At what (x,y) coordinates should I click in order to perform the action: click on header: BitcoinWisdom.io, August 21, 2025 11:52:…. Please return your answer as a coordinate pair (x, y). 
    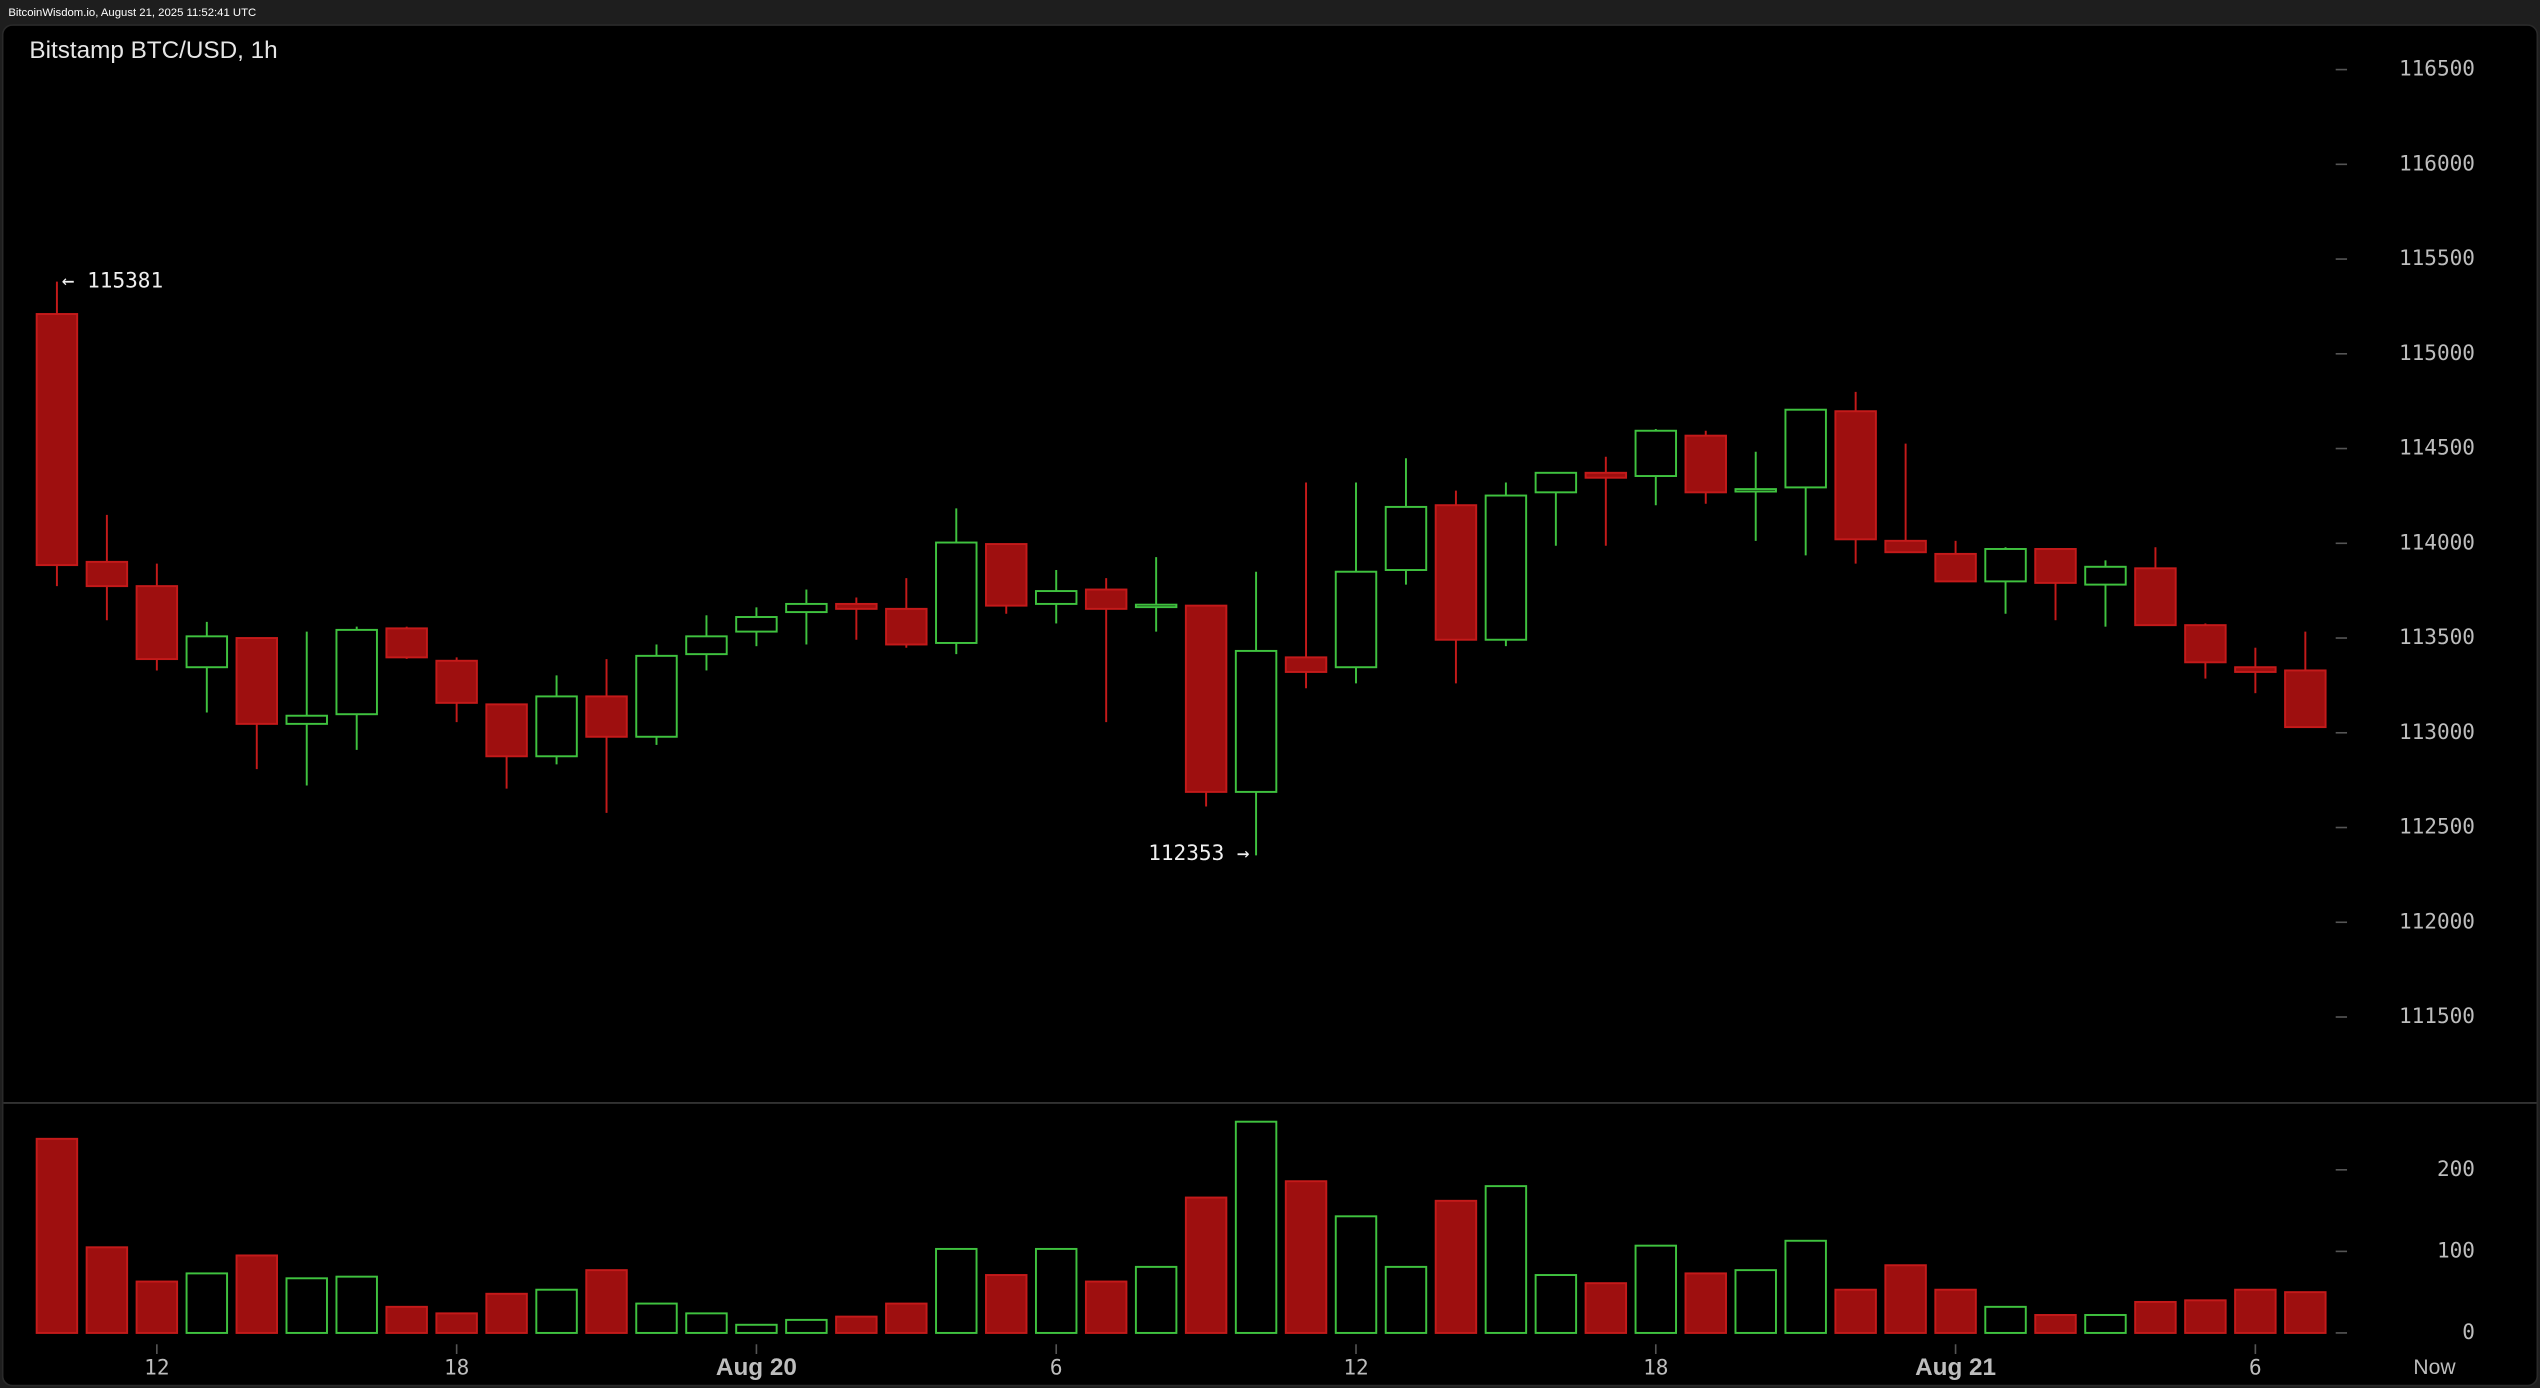
    Looking at the image, I should click on (132, 13).